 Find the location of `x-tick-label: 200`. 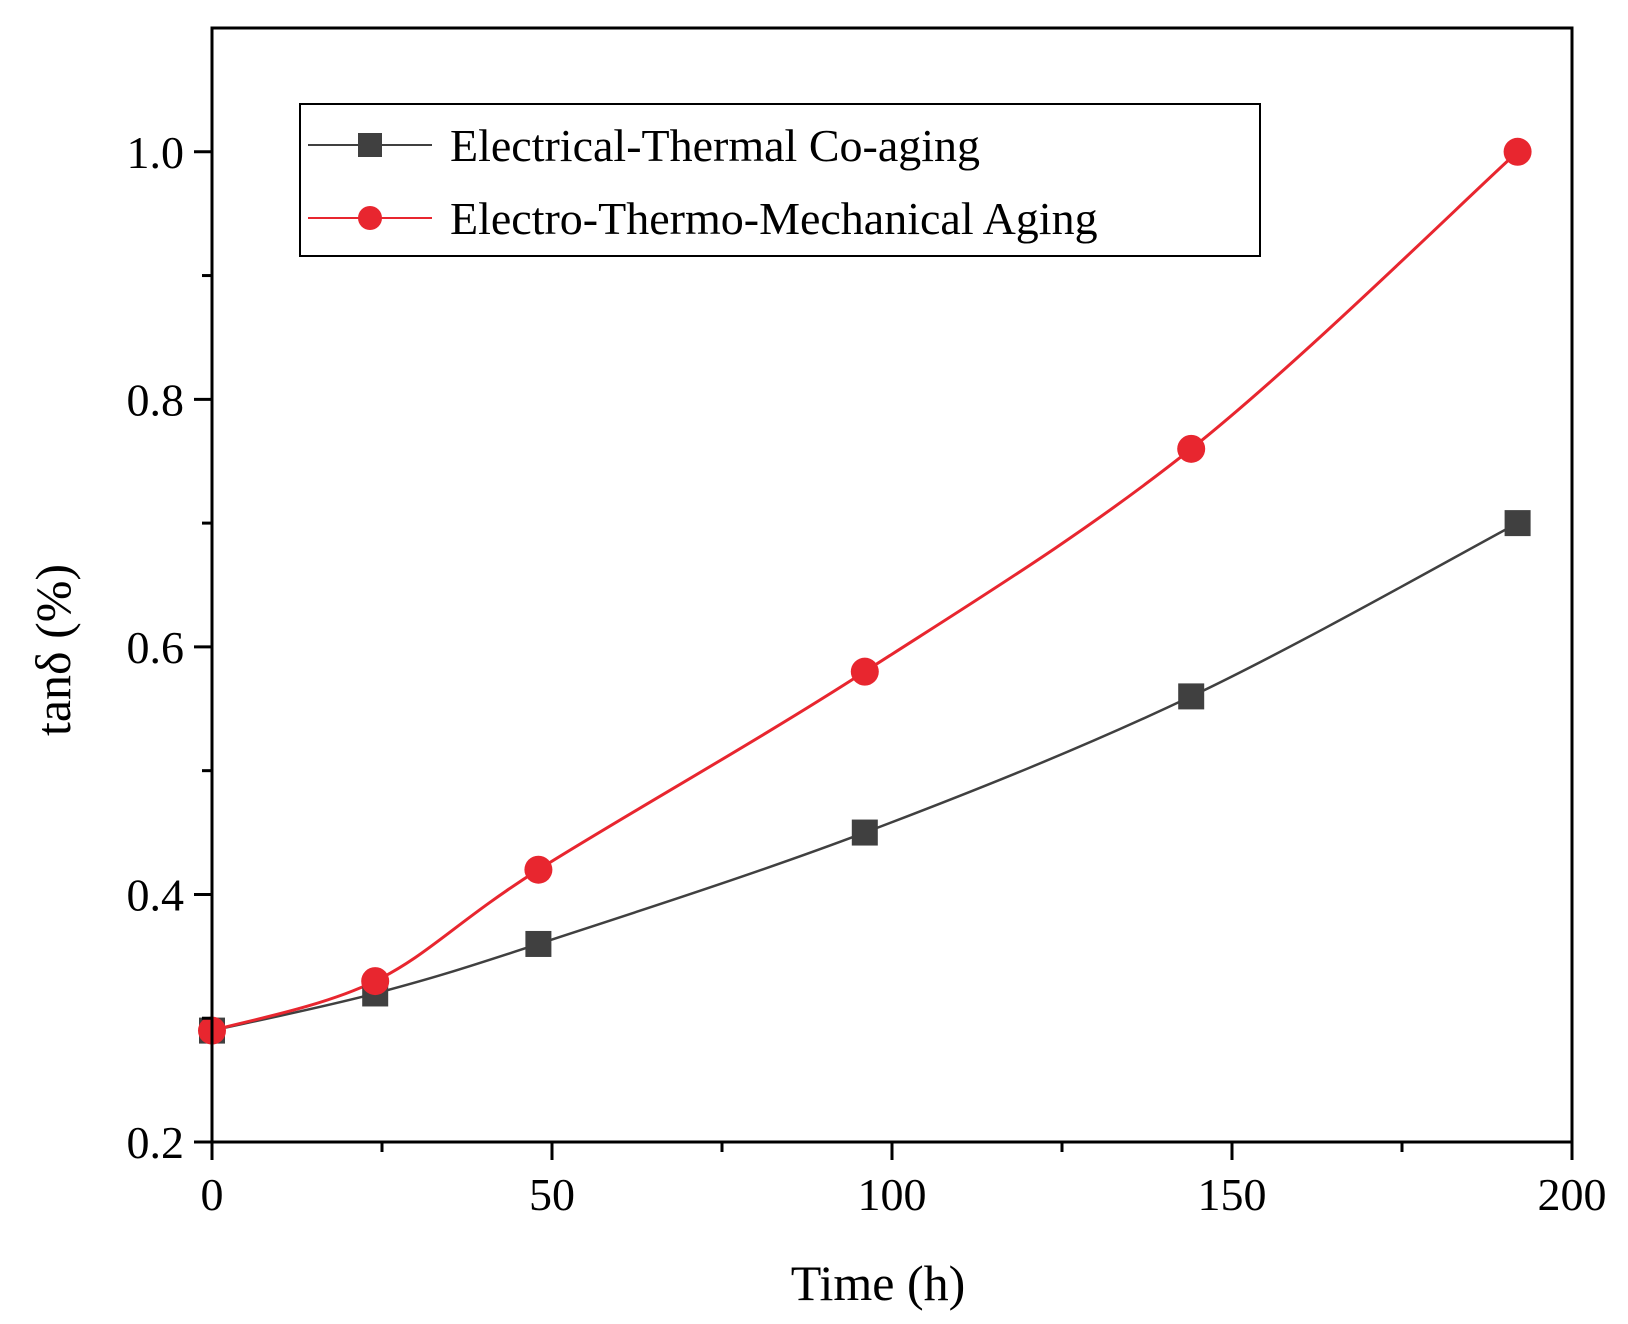

x-tick-label: 200 is located at coordinates (1572, 1194).